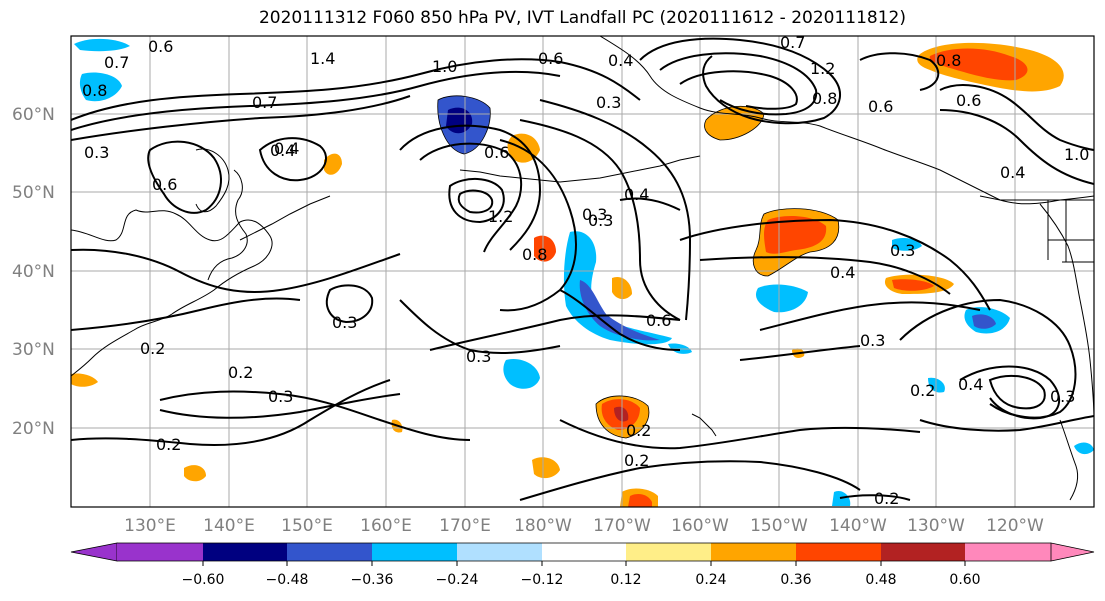 The width and height of the screenshot is (1105, 601). Describe the element at coordinates (521, 373) in the screenshot. I see `shade-blue-south` at that location.